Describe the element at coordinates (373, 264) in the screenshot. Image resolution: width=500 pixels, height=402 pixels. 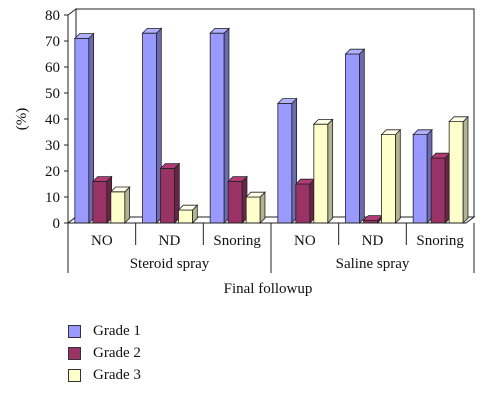
I see `x-group-label: Saline spray` at that location.